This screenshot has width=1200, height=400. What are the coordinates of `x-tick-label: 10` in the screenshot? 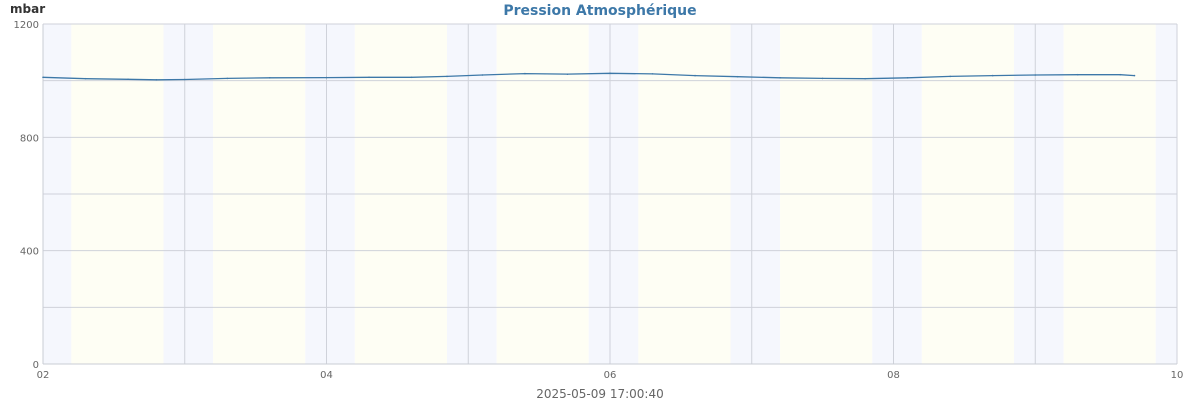 It's located at (1177, 375).